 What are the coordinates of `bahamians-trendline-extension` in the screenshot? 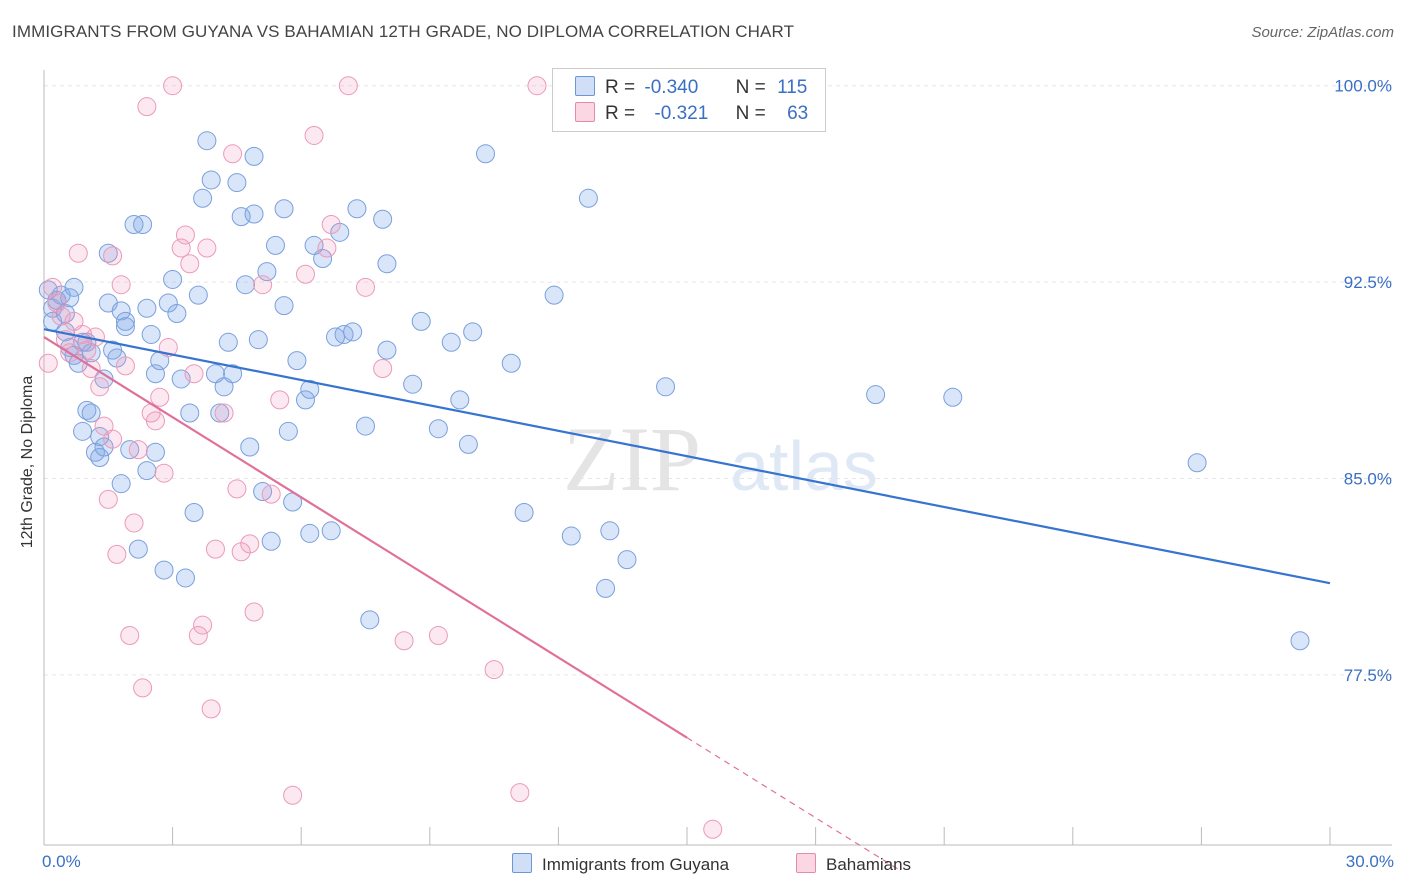 It's located at (794, 804).